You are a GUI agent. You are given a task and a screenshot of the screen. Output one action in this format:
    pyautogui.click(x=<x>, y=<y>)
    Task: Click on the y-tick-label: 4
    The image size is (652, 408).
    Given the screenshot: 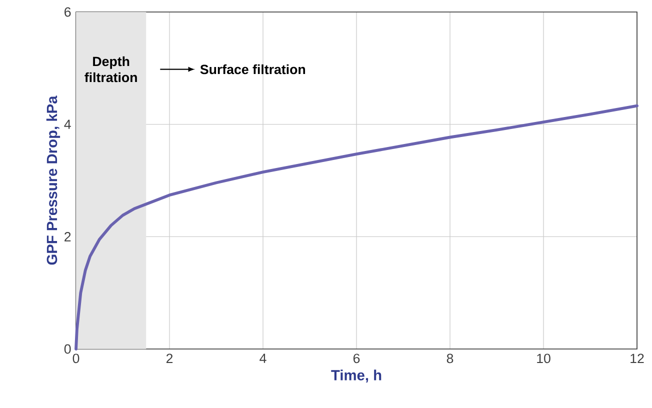 What is the action you would take?
    pyautogui.click(x=67, y=124)
    